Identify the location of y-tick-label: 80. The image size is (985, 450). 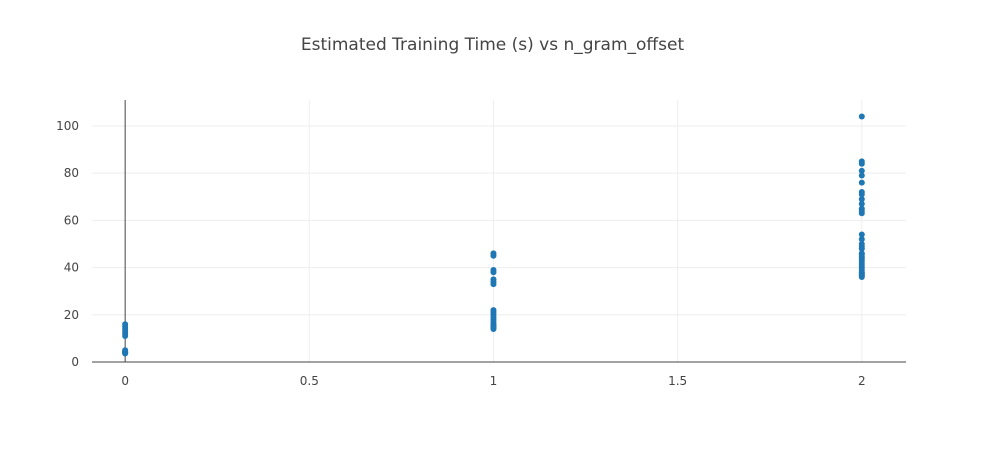
(71, 173).